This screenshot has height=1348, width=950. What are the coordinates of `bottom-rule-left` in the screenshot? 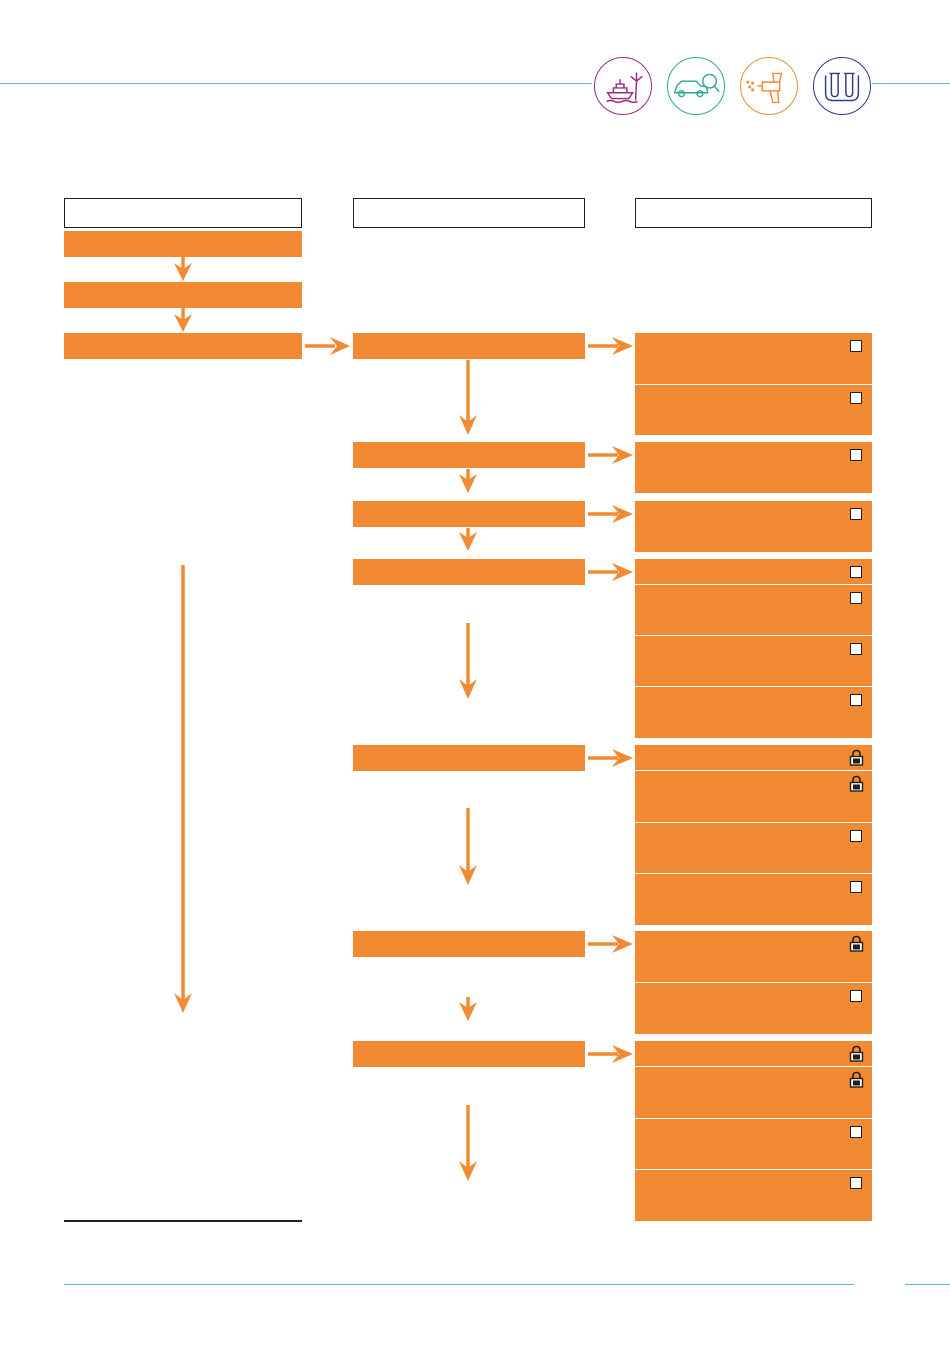 It's located at (459, 1284).